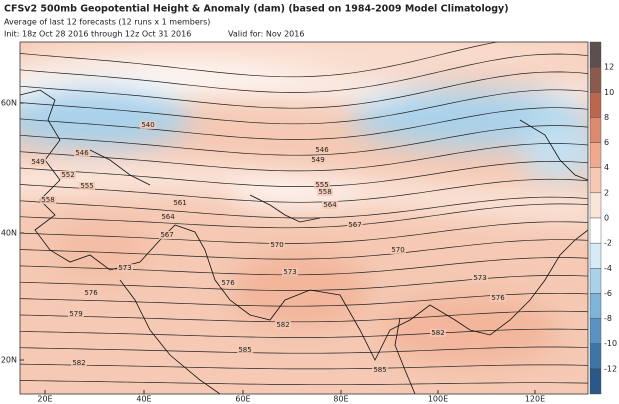 This screenshot has width=619, height=404. What do you see at coordinates (609, 92) in the screenshot?
I see `colorbar-label: 10` at bounding box center [609, 92].